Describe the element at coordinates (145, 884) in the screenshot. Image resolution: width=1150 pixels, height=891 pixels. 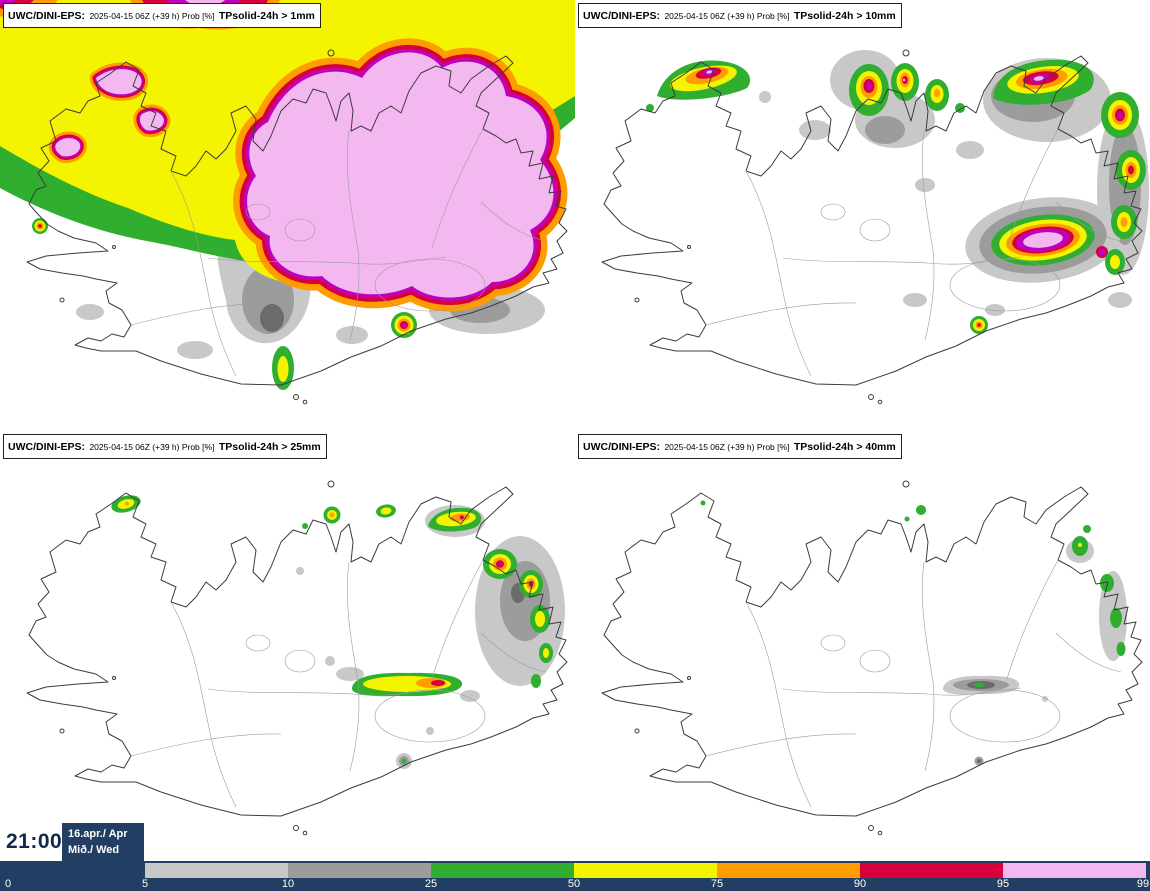
I see `legend-tick: 5` at that location.